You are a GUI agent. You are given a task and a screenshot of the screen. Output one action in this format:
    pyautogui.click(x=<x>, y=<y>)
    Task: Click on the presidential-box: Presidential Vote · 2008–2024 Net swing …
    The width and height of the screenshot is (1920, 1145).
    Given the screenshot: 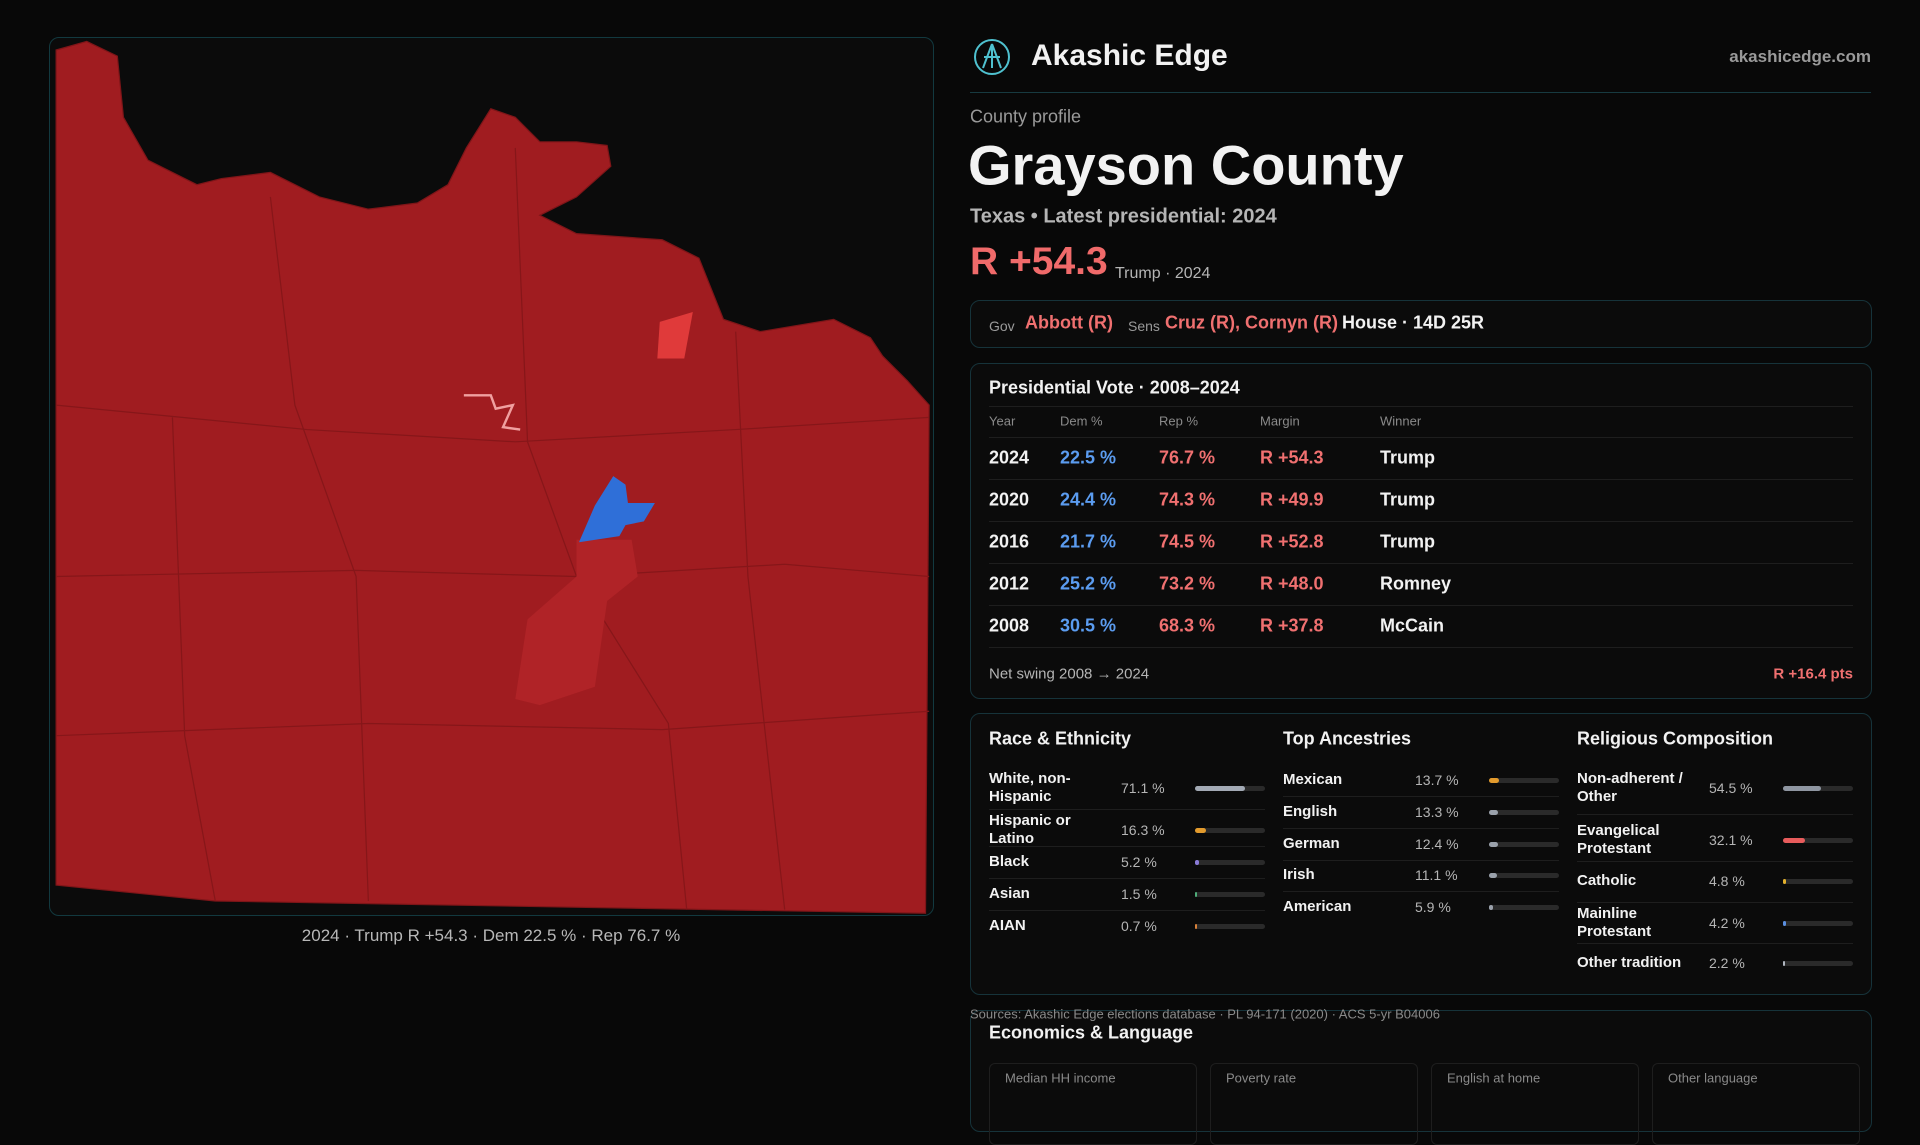 What is the action you would take?
    pyautogui.click(x=1421, y=531)
    